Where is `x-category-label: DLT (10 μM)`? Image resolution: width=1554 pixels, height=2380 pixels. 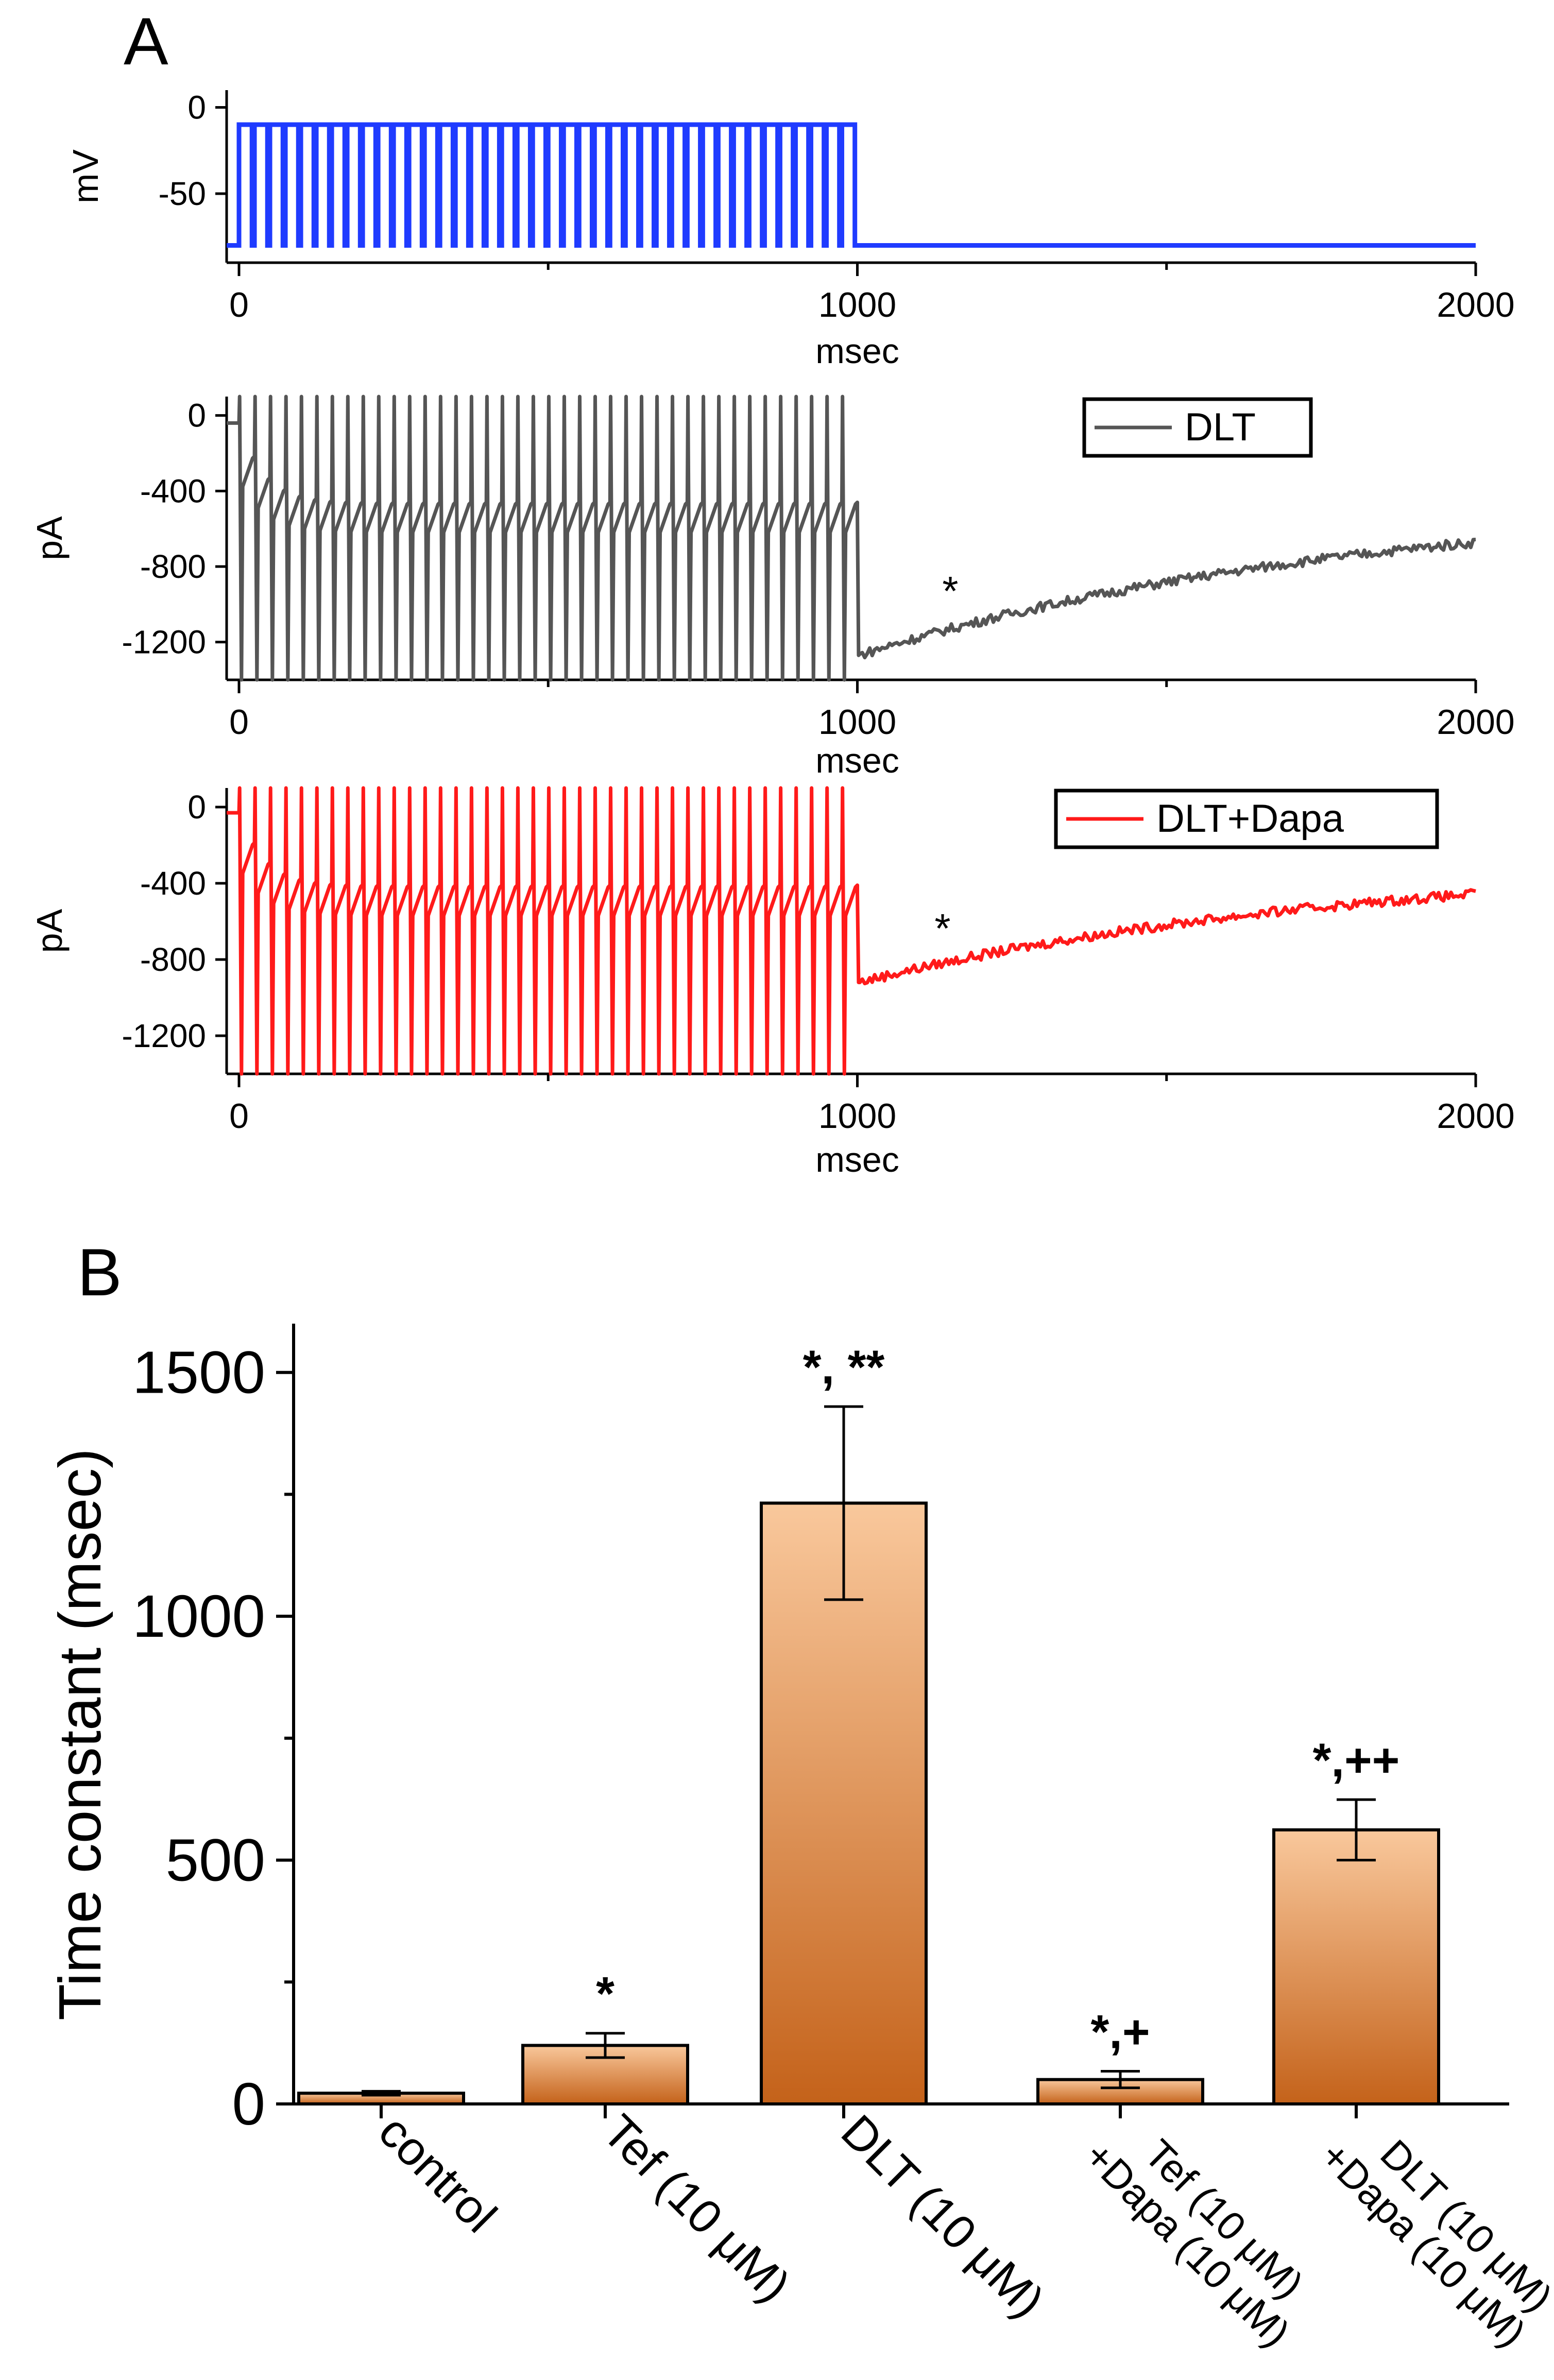
x-category-label: DLT (10 μM) is located at coordinates (942, 2216).